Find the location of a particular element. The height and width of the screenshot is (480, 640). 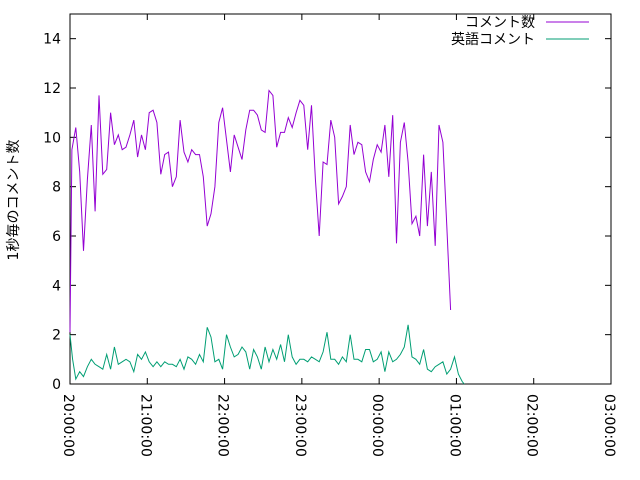

legend-label-2: 英語コメント is located at coordinates (493, 39).